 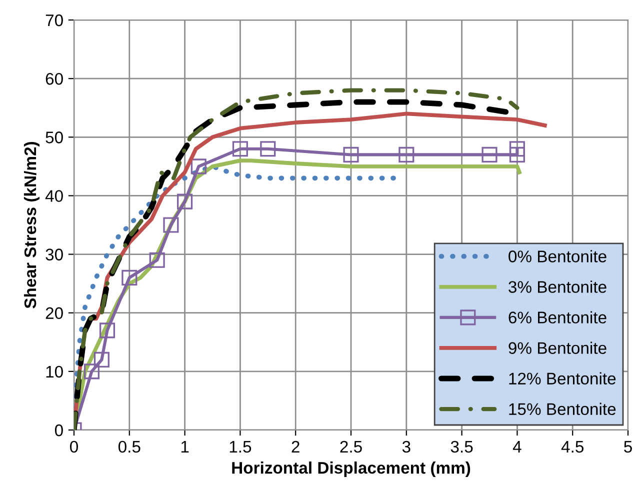 What do you see at coordinates (54, 20) in the screenshot?
I see `y-tick-label: 70` at bounding box center [54, 20].